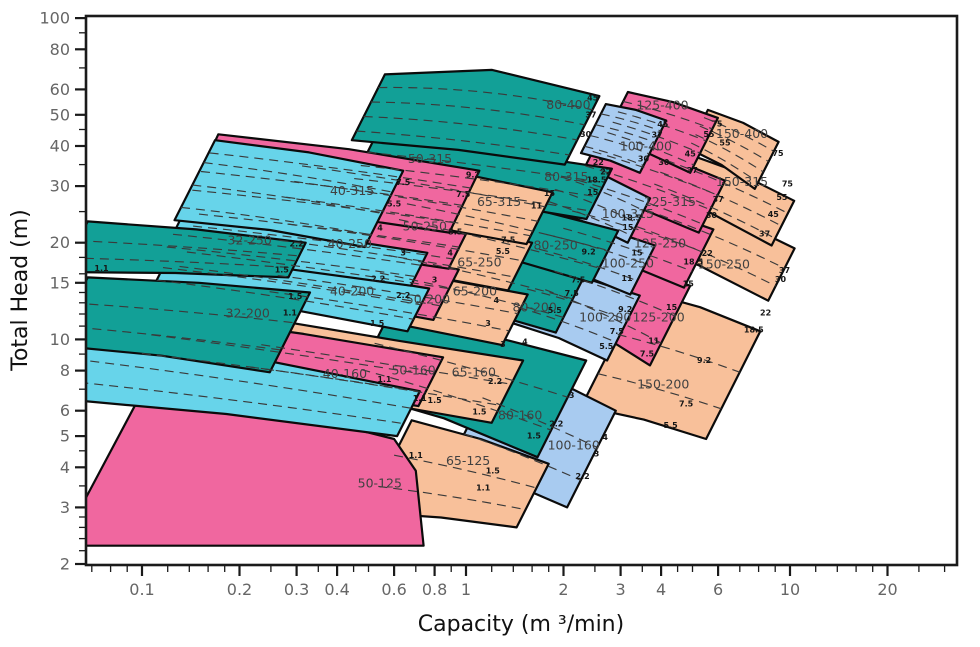 The image size is (980, 647). Describe the element at coordinates (568, 104) in the screenshot. I see `region-label-80-400: 80-400` at that location.